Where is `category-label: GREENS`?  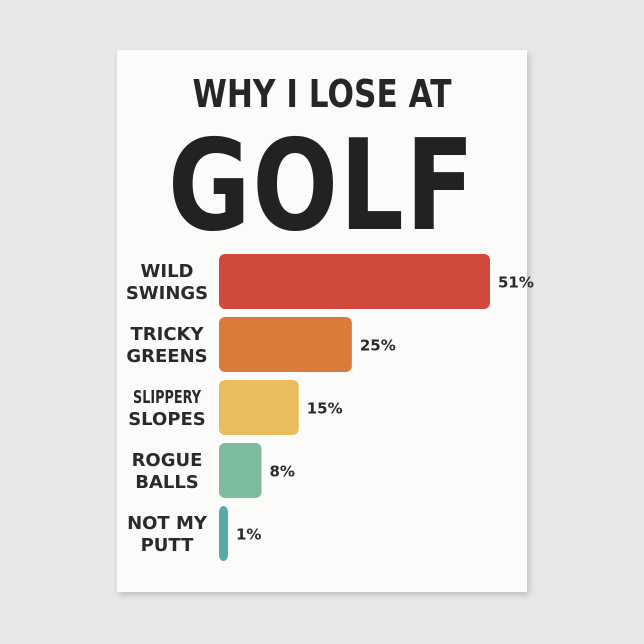
category-label: GREENS is located at coordinates (166, 356).